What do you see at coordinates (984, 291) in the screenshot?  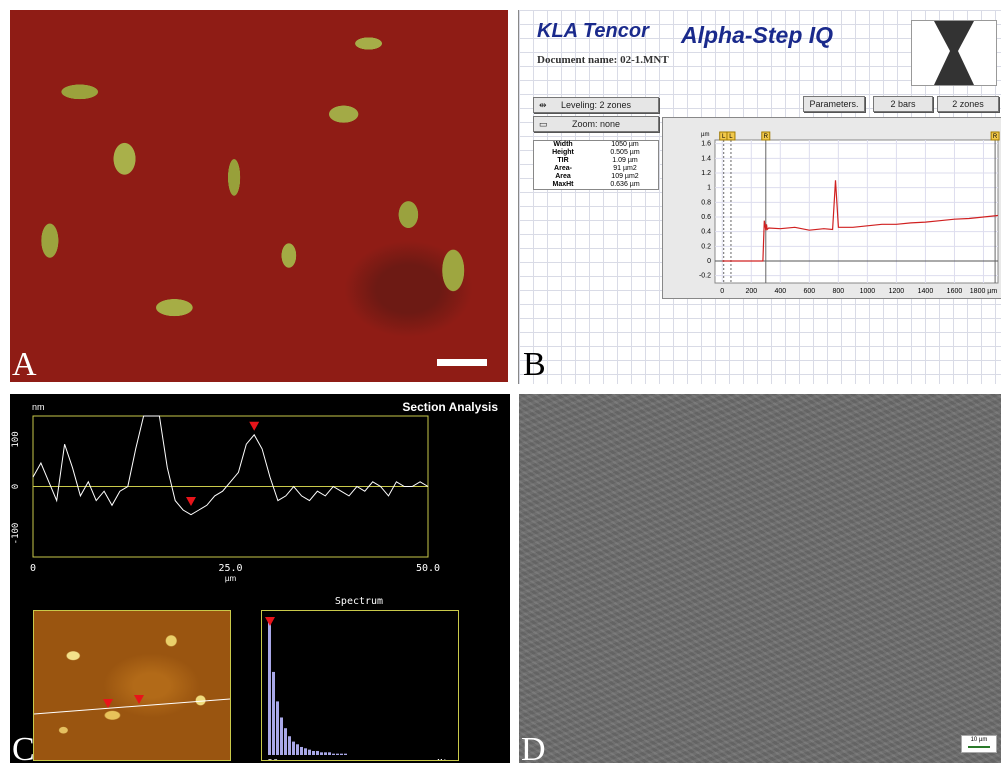 I see `x-tick-label: 1800 µm` at bounding box center [984, 291].